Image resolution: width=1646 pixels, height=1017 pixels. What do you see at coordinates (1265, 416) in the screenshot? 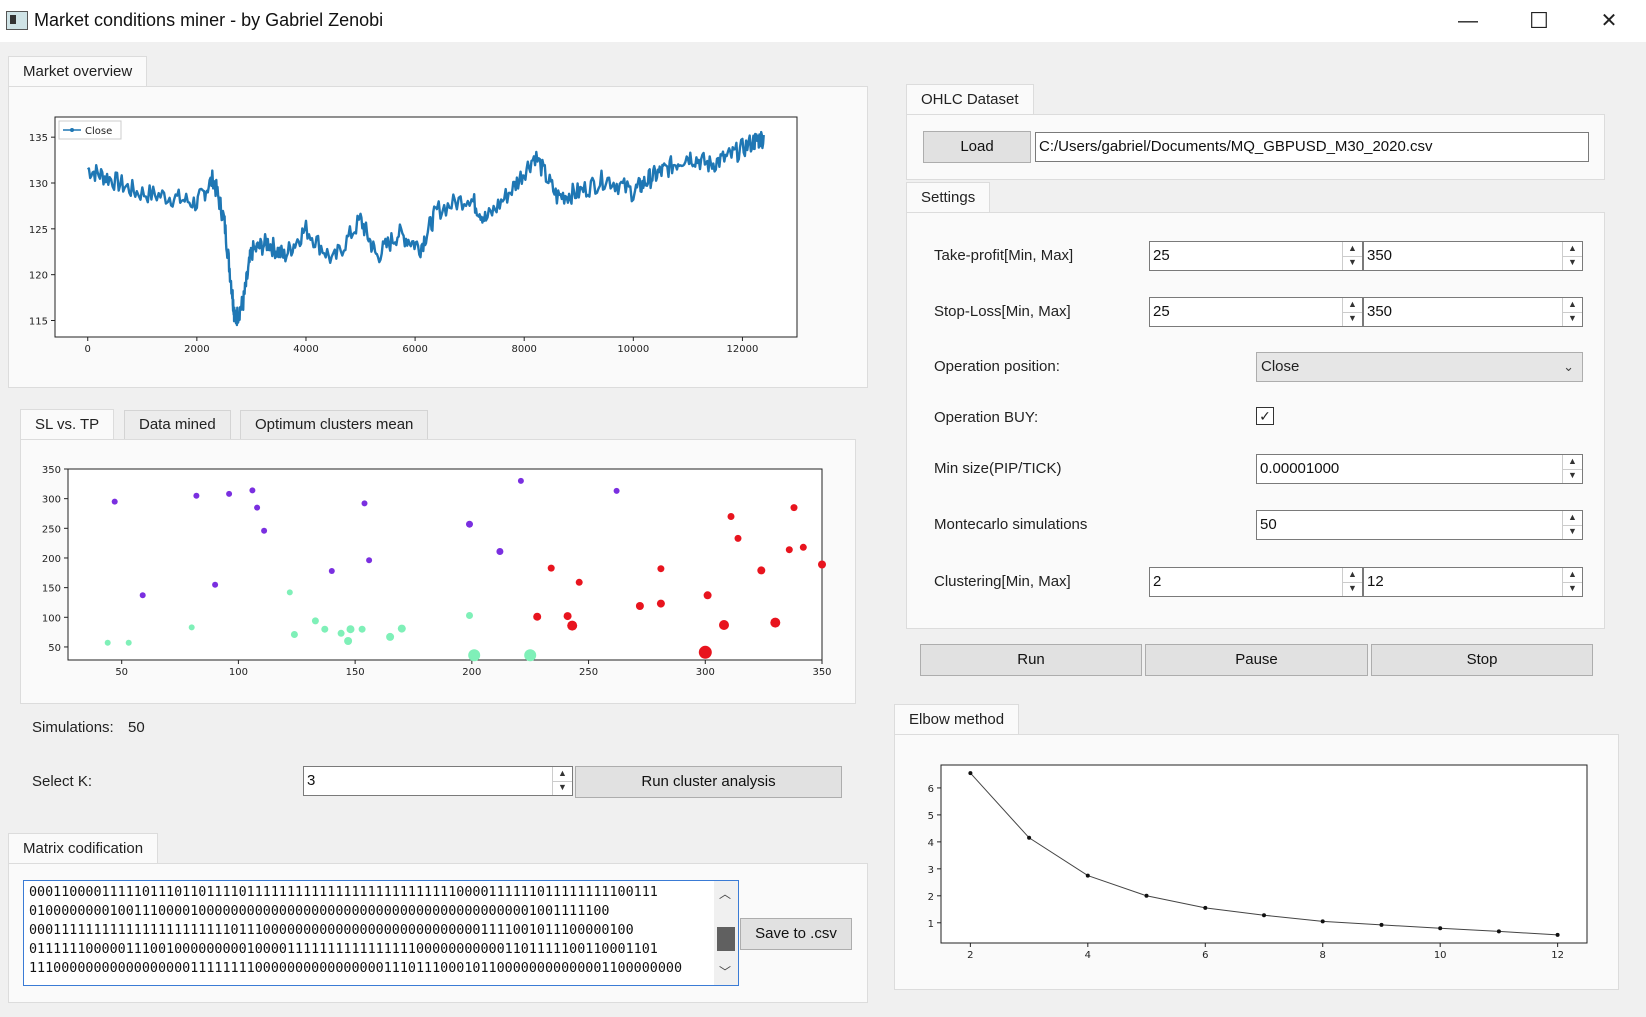
I see `operation-buy-checkbox: ✓` at bounding box center [1265, 416].